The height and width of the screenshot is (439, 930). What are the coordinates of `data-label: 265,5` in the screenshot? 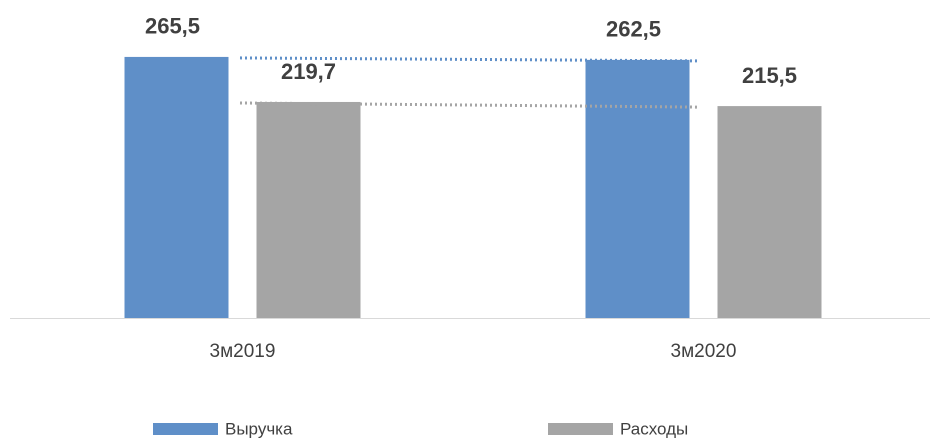 It's located at (172, 26).